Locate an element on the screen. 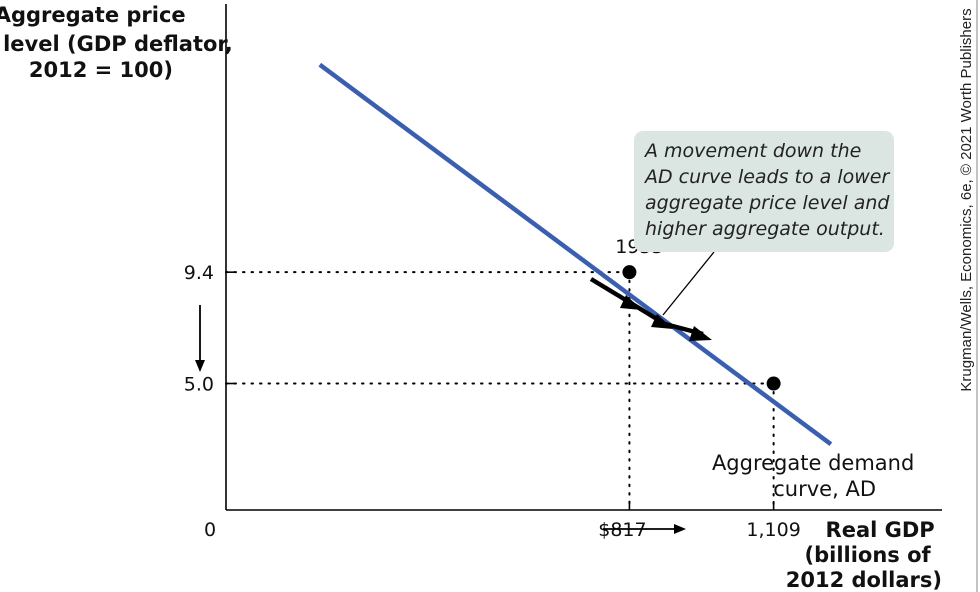 The width and height of the screenshot is (980, 592). annotation-box is located at coordinates (764, 191).